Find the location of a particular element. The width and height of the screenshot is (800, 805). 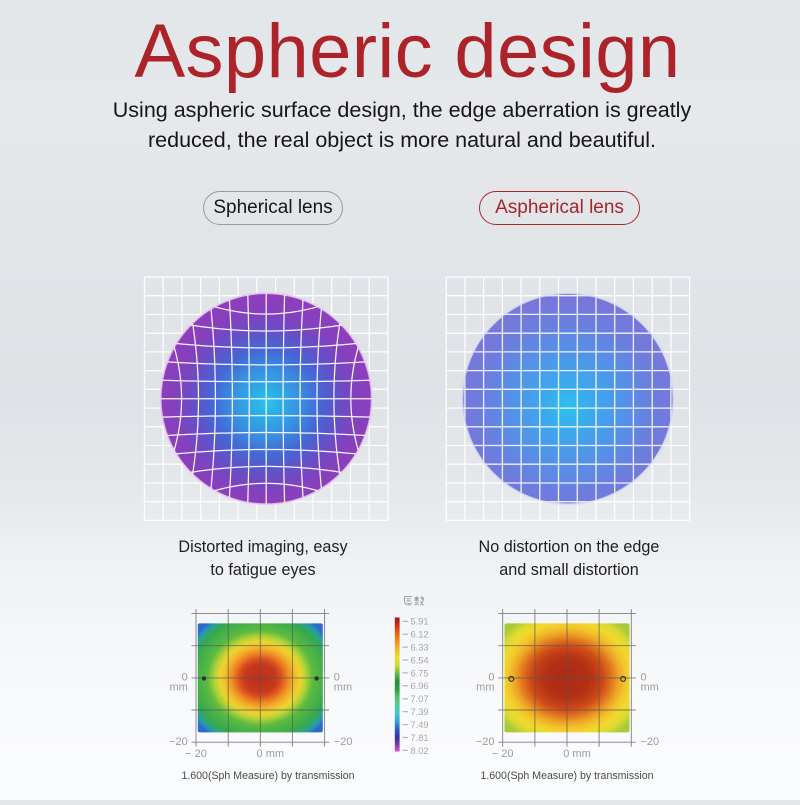

svg-text: 7.07 is located at coordinates (420, 699).